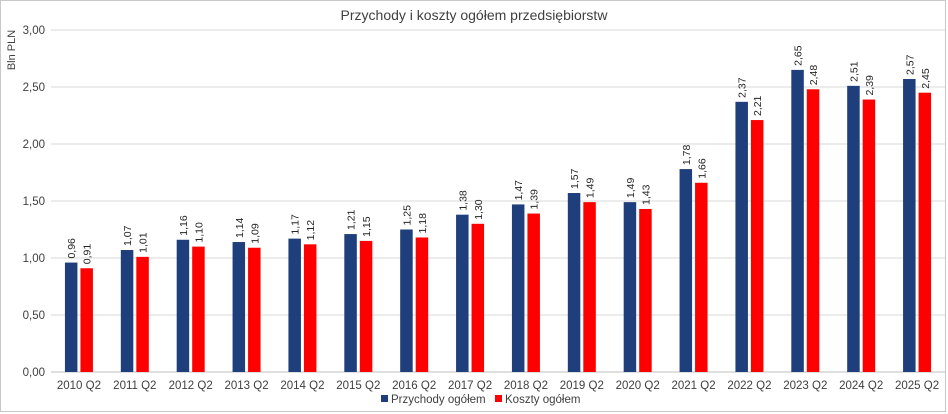  I want to click on x-tick-label: 2014 Q2, so click(302, 386).